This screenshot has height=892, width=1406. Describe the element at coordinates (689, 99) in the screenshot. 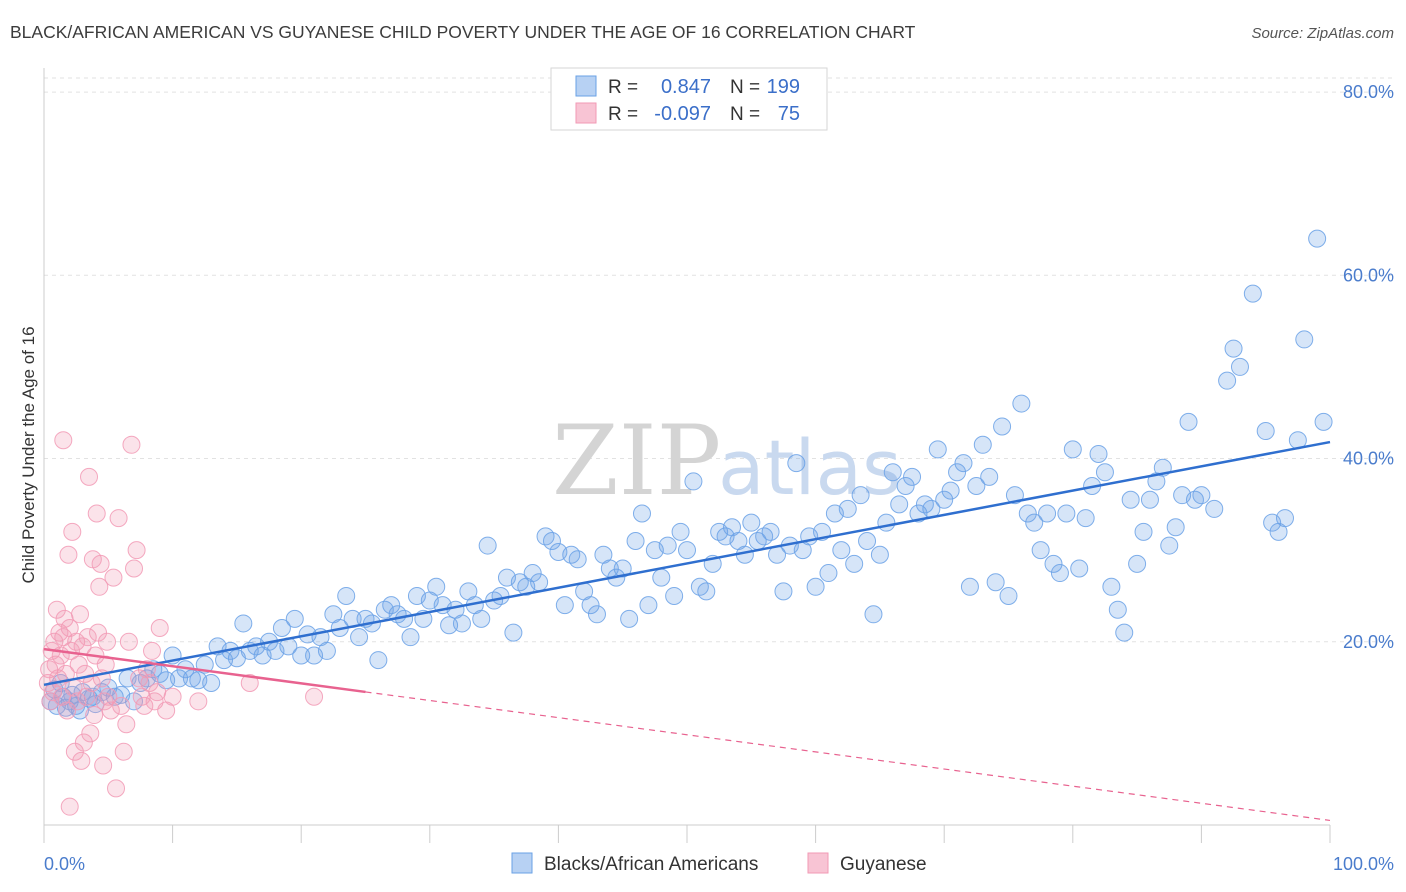

I see `stats-legend-box` at that location.